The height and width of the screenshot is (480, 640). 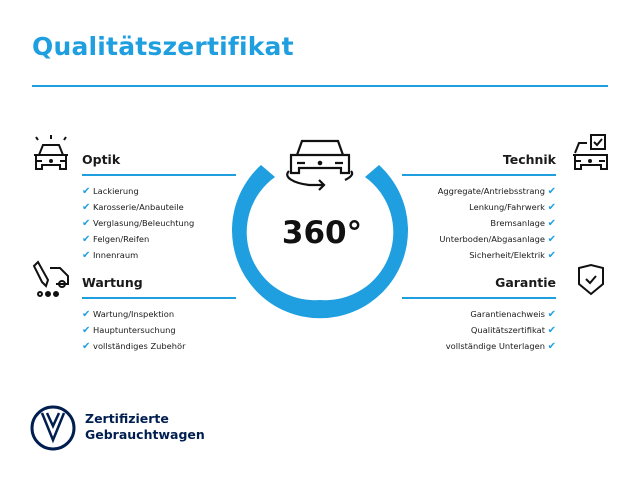 I want to click on section-heading: Garantie, so click(x=525, y=282).